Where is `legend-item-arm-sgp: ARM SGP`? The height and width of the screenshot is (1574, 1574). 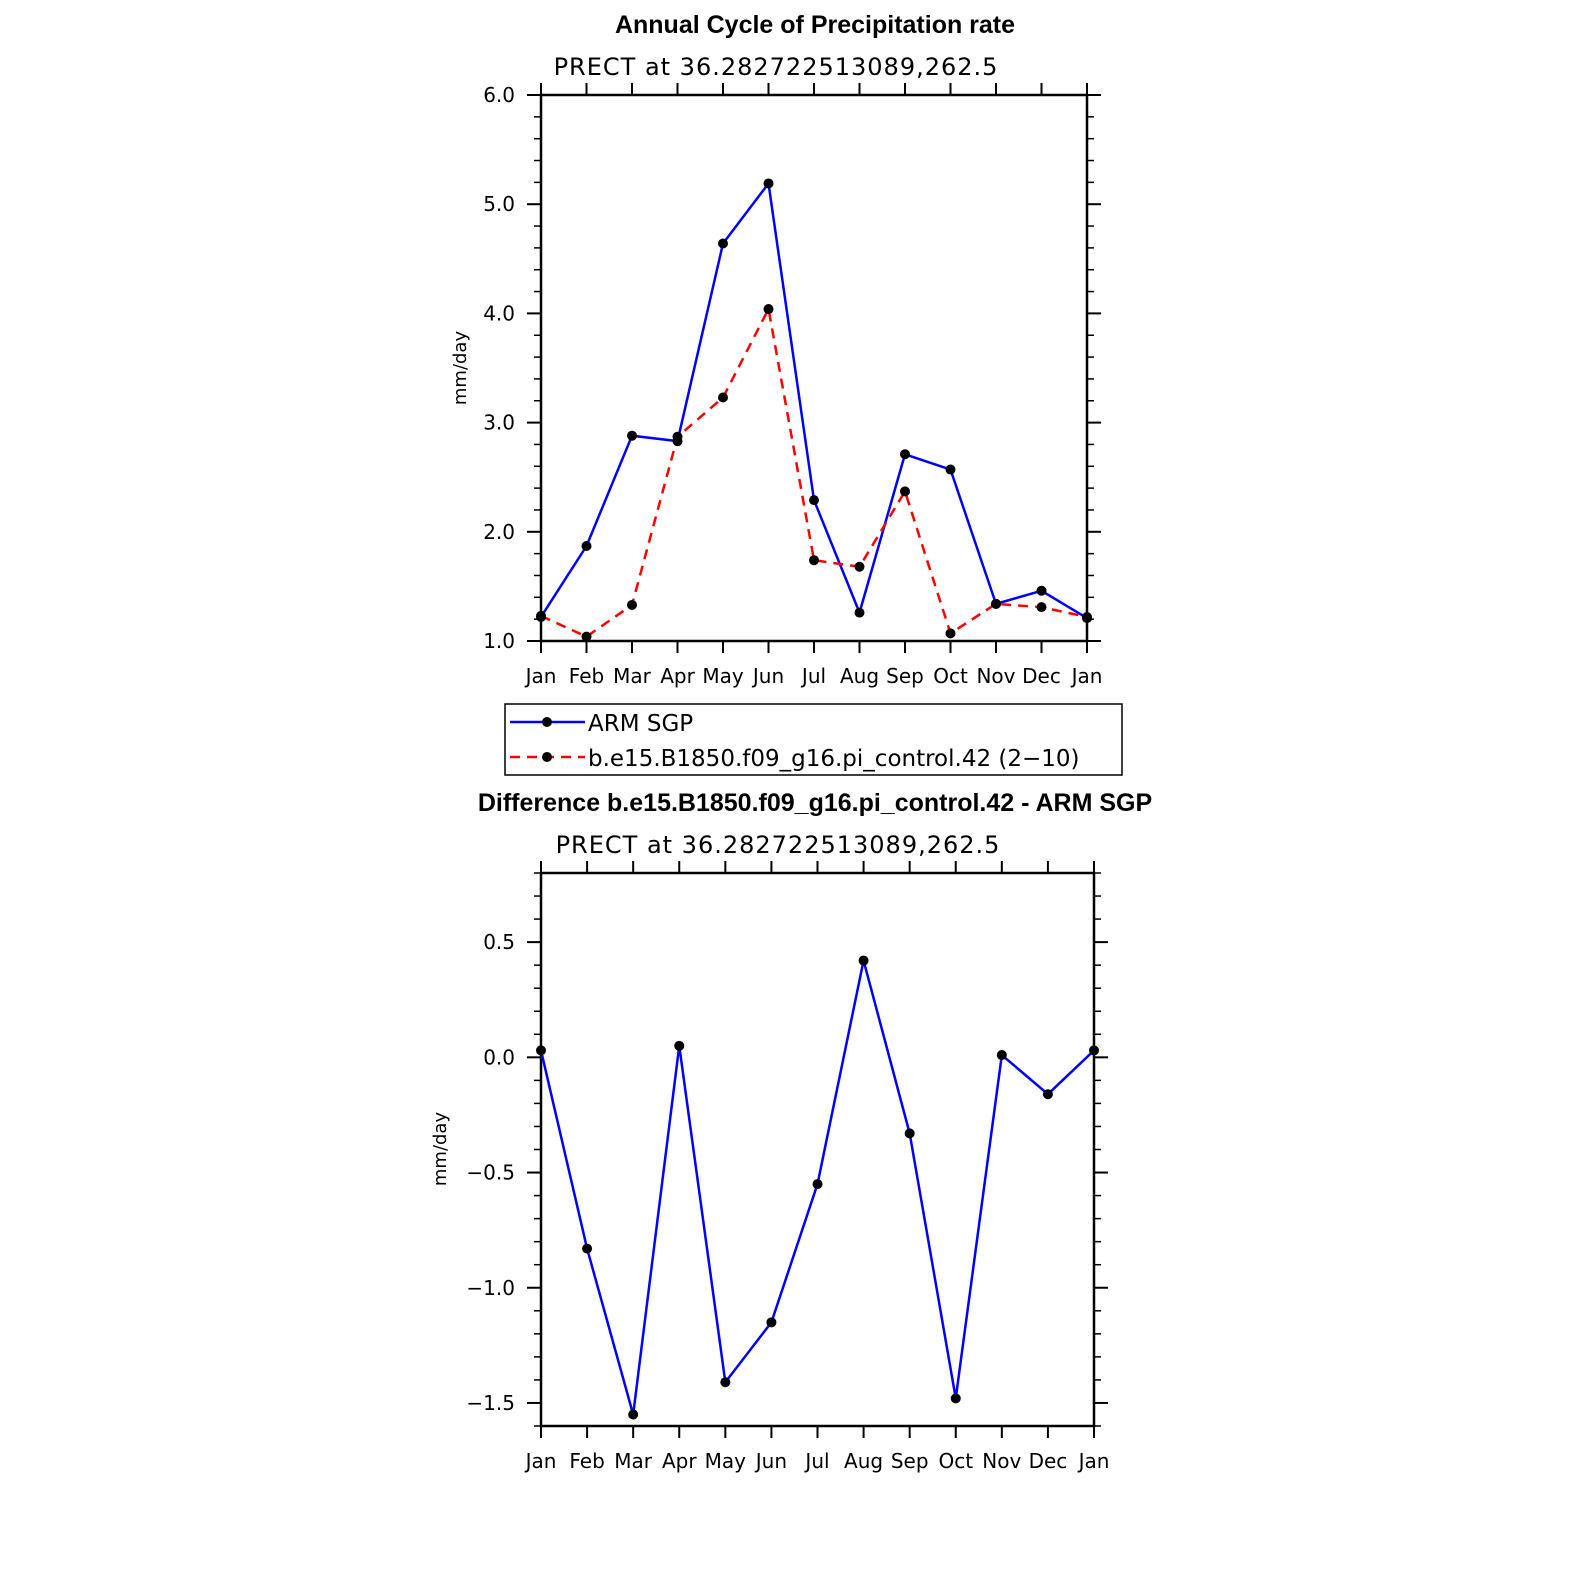 legend-item-arm-sgp: ARM SGP is located at coordinates (601, 724).